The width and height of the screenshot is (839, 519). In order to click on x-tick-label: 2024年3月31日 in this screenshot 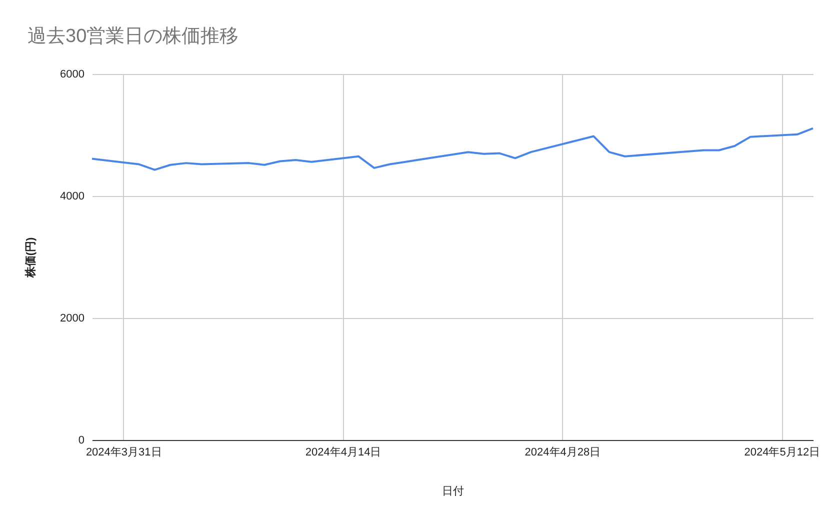, I will do `click(124, 452)`.